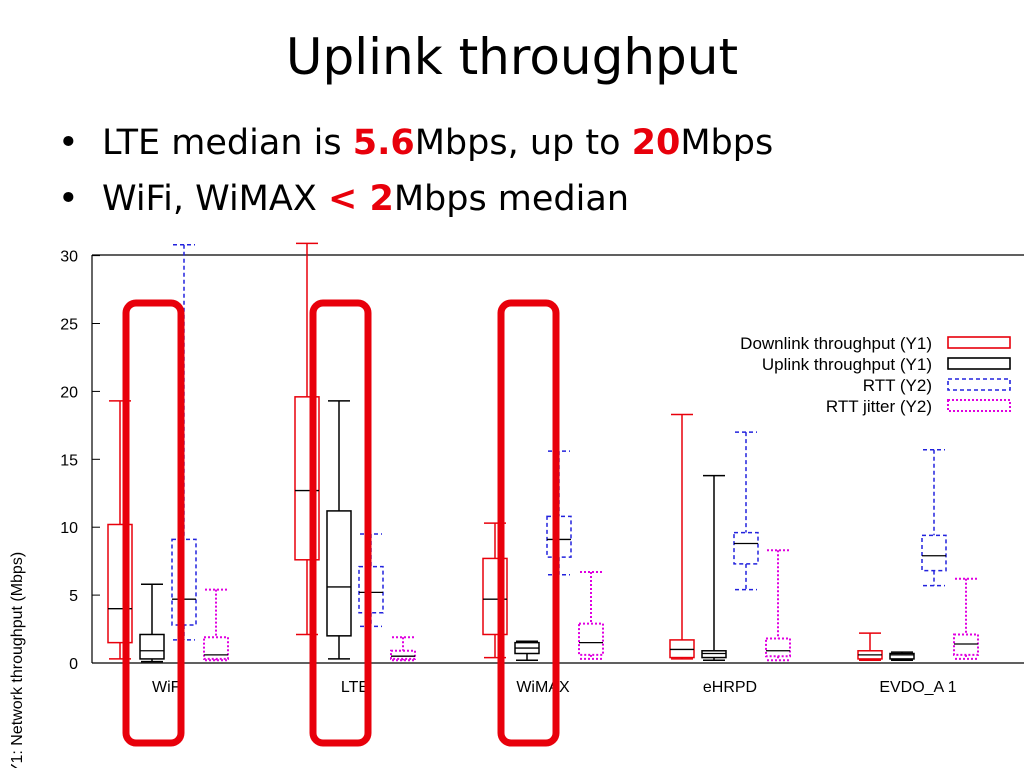  What do you see at coordinates (523, 143) in the screenshot?
I see `bullet-text: Mbps, up to` at bounding box center [523, 143].